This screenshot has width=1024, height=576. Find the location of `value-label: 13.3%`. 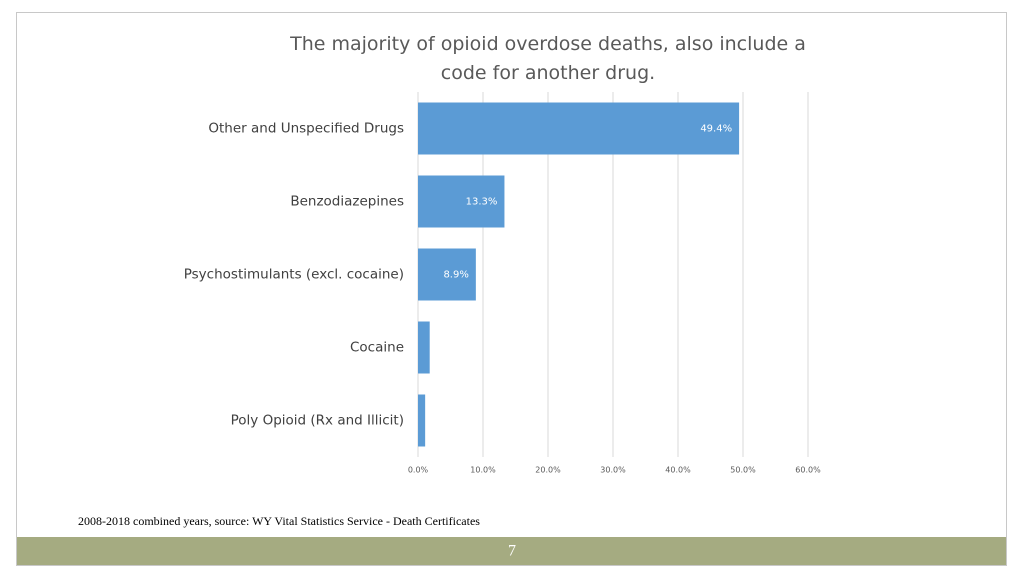

value-label: 13.3% is located at coordinates (482, 202).